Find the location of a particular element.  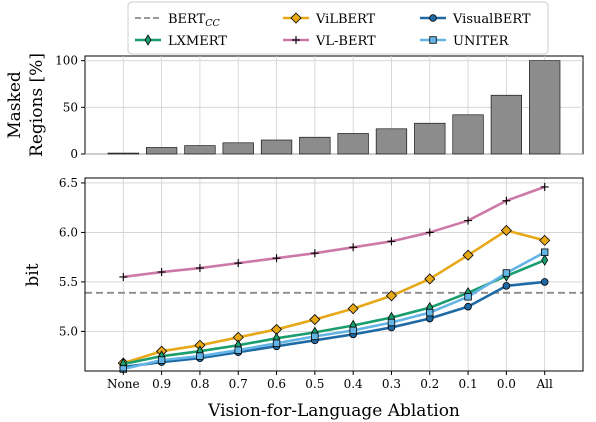

point-VL-BERT-0.2 is located at coordinates (429, 232).